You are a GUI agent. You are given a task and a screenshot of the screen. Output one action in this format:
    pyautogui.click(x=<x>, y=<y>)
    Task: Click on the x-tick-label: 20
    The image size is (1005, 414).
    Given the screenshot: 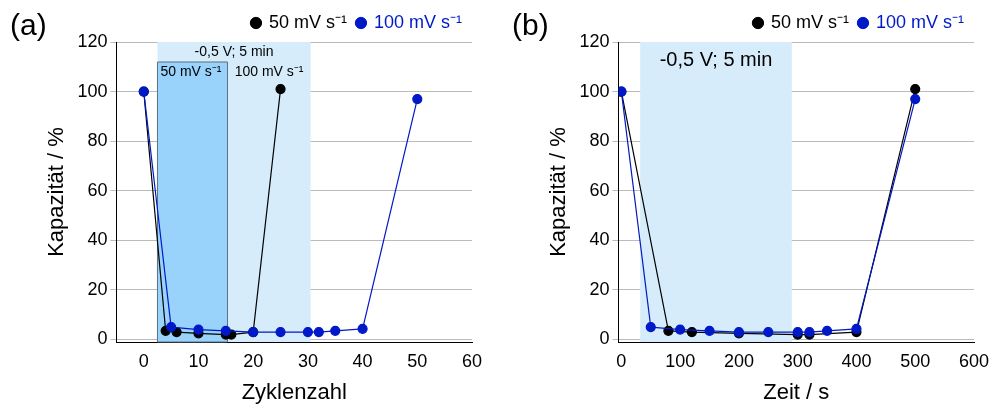 What is the action you would take?
    pyautogui.click(x=253, y=360)
    